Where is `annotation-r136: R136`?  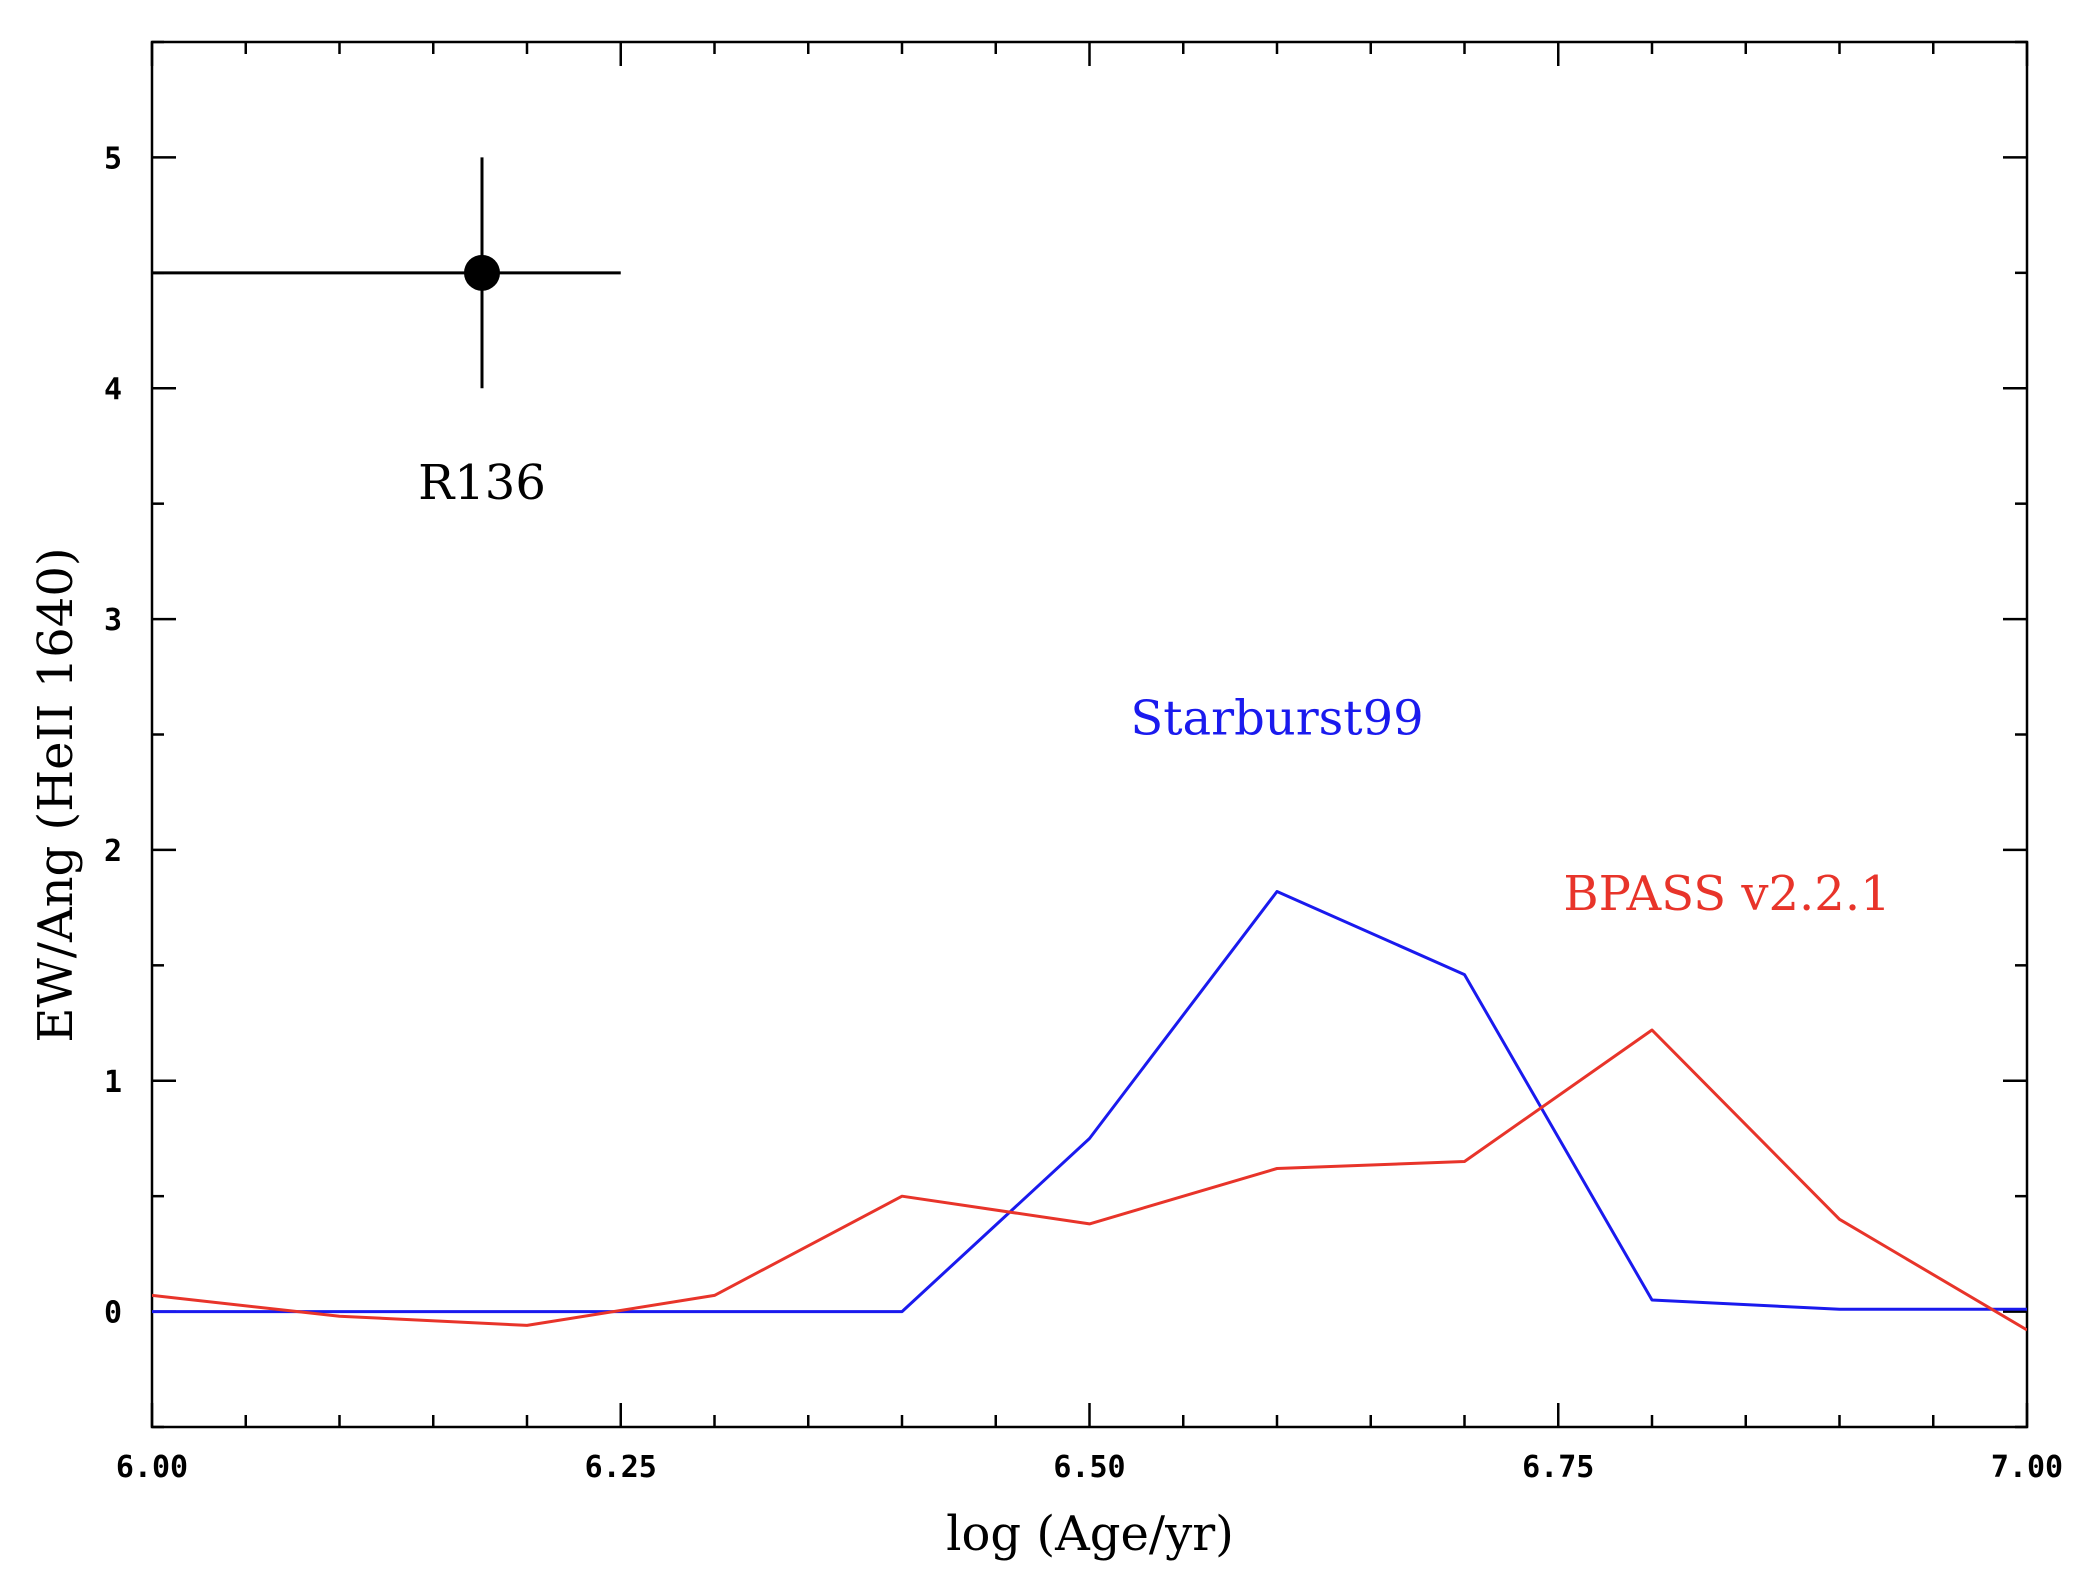
annotation-r136: R136 is located at coordinates (482, 483).